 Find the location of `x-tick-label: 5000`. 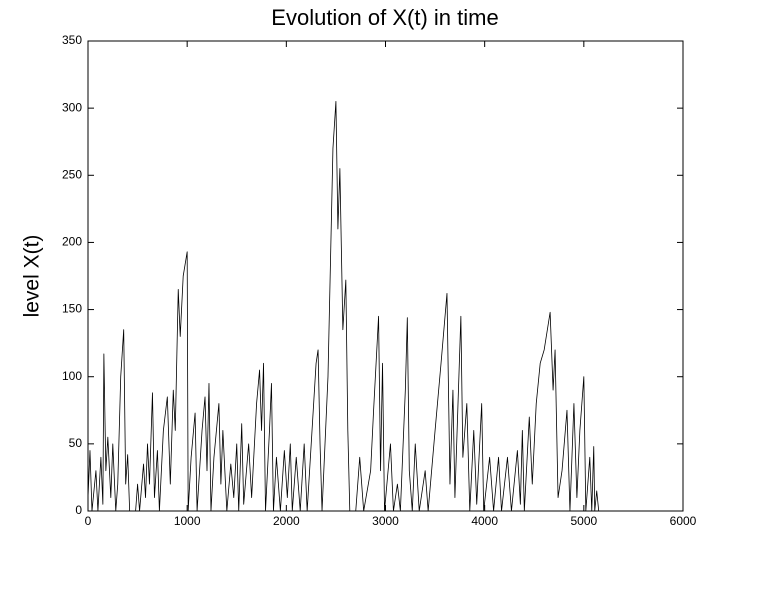

x-tick-label: 5000 is located at coordinates (583, 521).